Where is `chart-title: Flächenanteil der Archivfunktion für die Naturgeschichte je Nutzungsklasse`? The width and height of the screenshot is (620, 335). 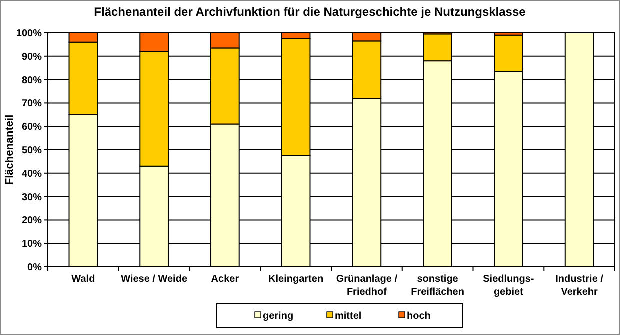 chart-title: Flächenanteil der Archivfunktion für die Naturgeschichte je Nutzungsklasse is located at coordinates (310, 12).